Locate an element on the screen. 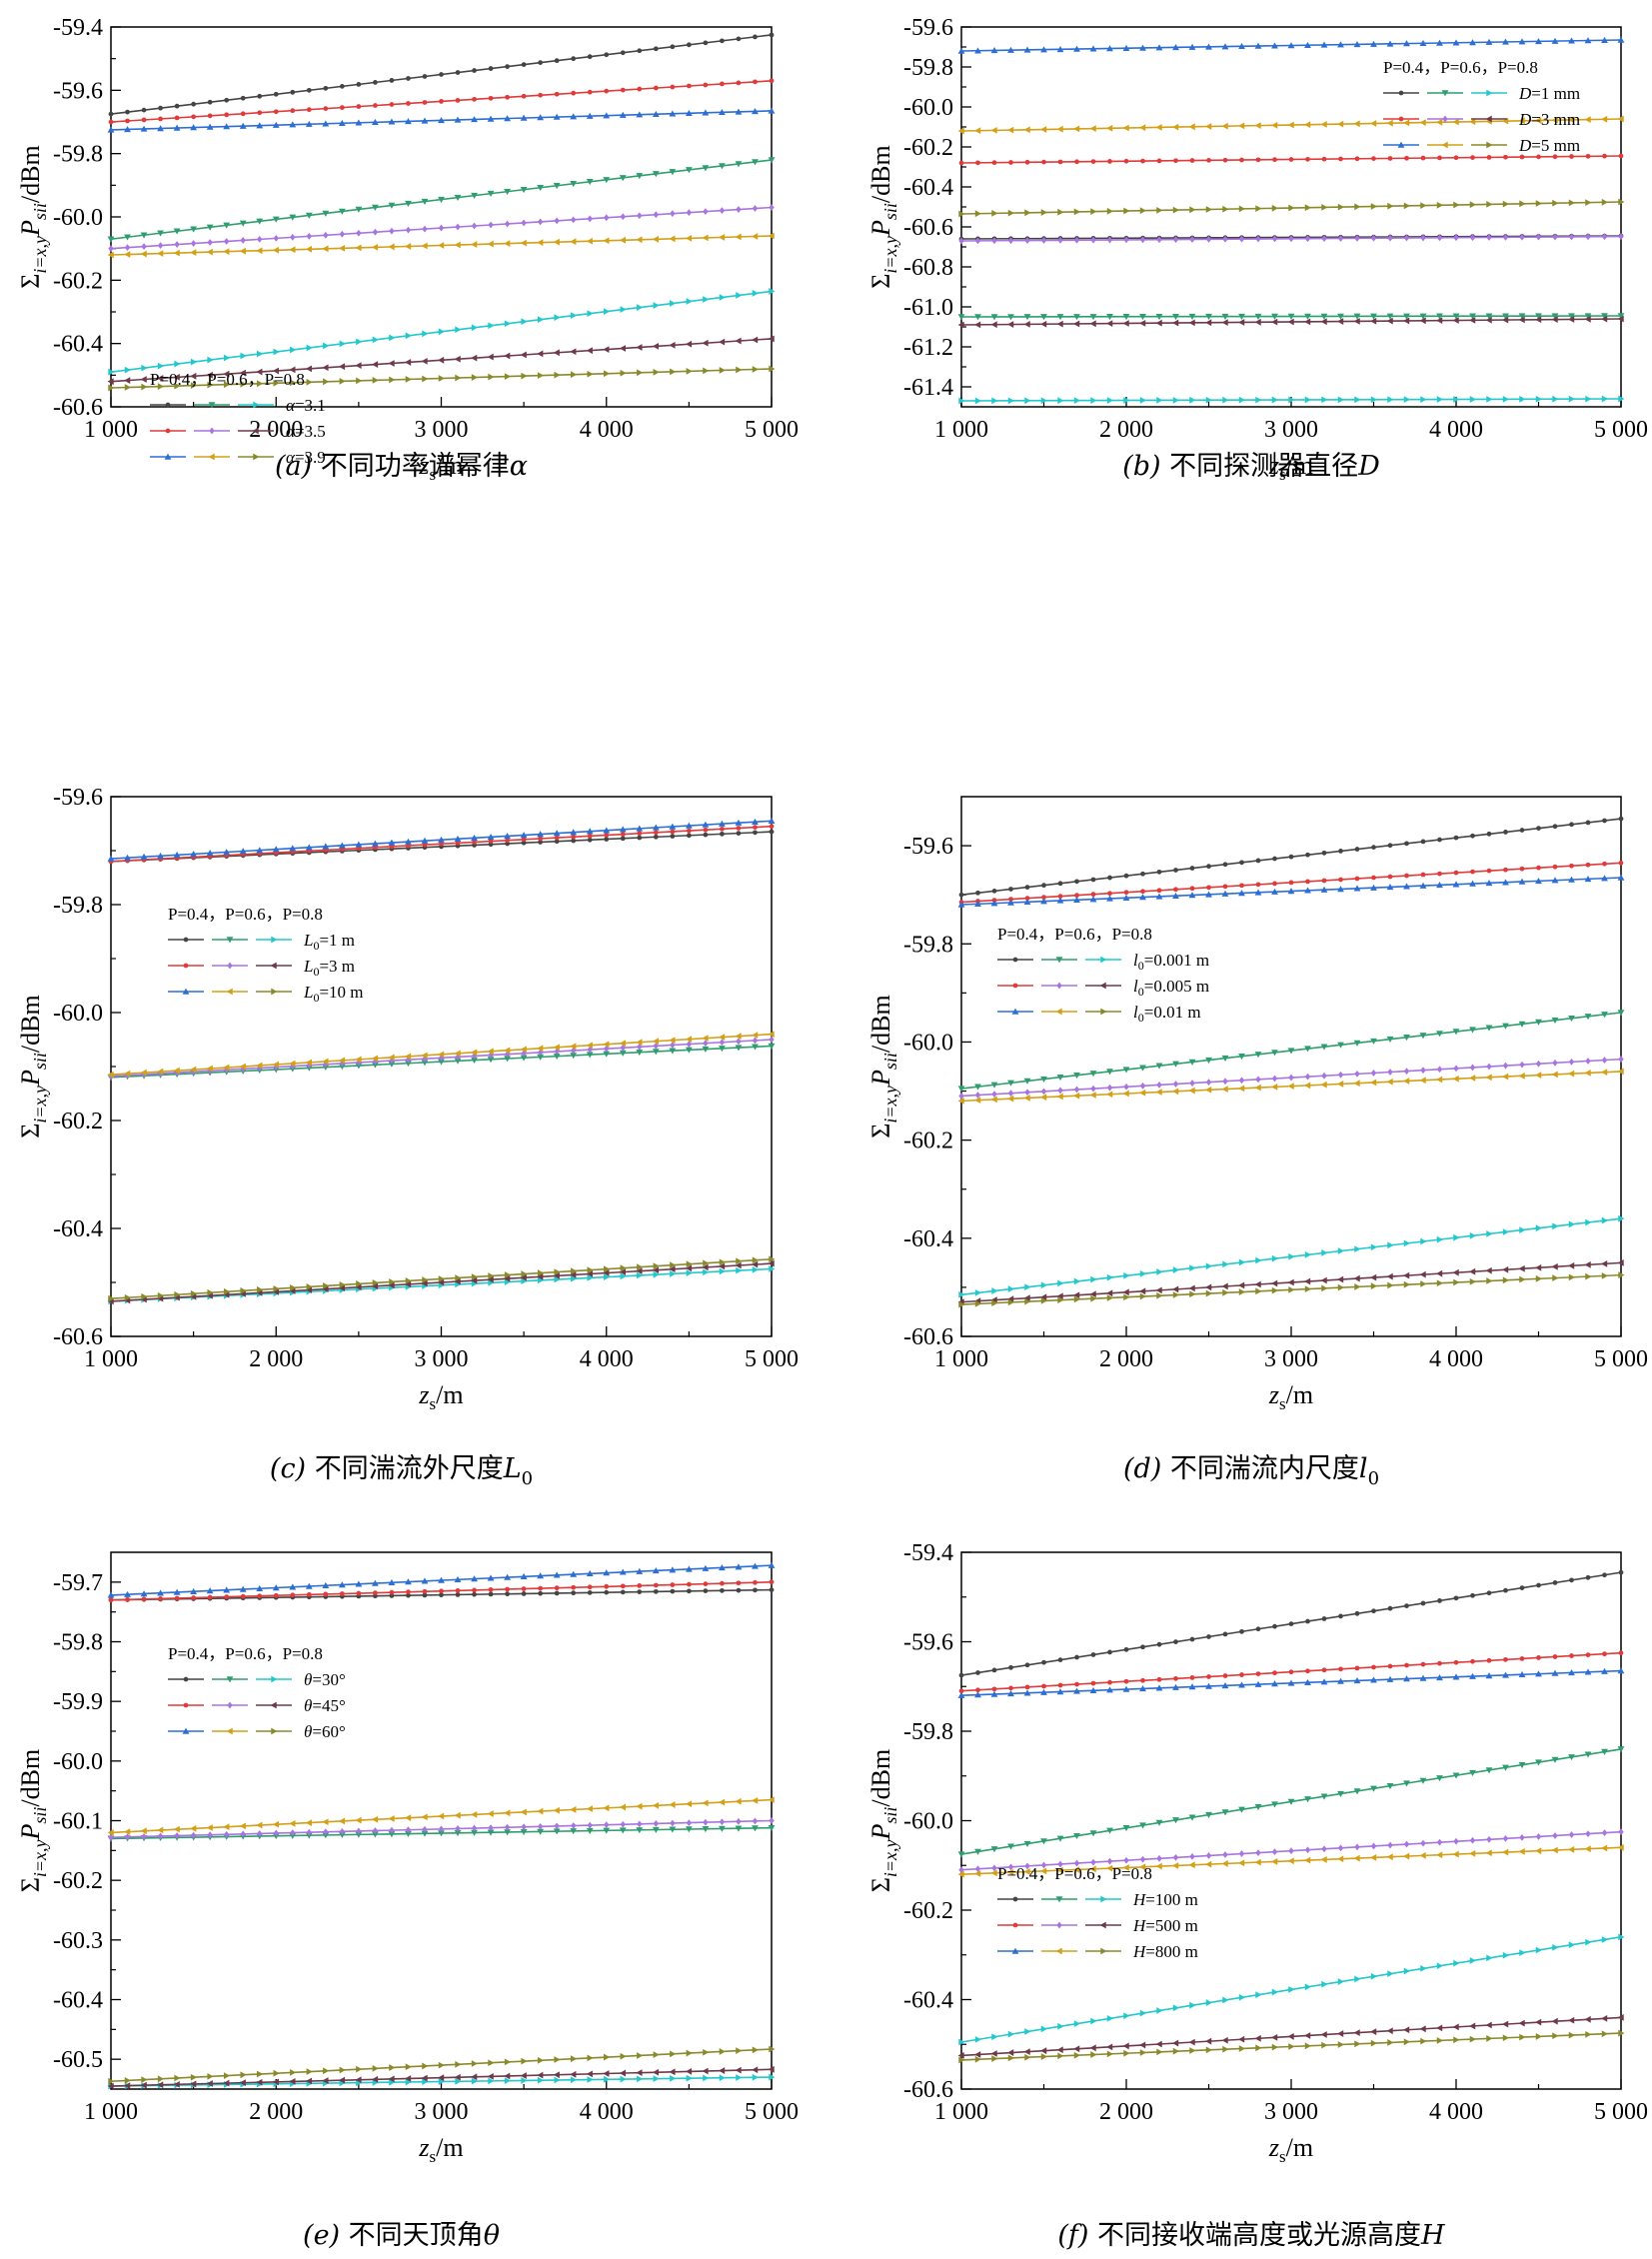 This screenshot has width=1652, height=2259. y-tick-label: -59.9 is located at coordinates (78, 1702).